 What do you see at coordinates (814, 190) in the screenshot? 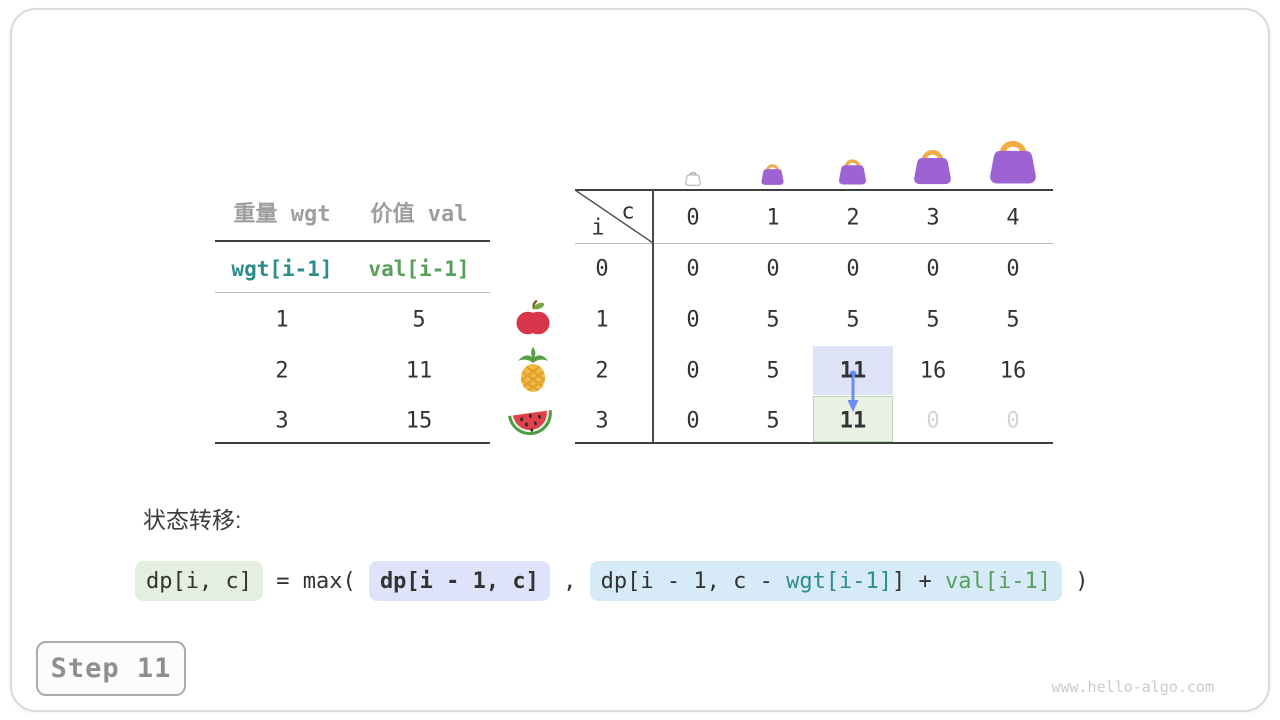
I see `dp-table-top-rule` at bounding box center [814, 190].